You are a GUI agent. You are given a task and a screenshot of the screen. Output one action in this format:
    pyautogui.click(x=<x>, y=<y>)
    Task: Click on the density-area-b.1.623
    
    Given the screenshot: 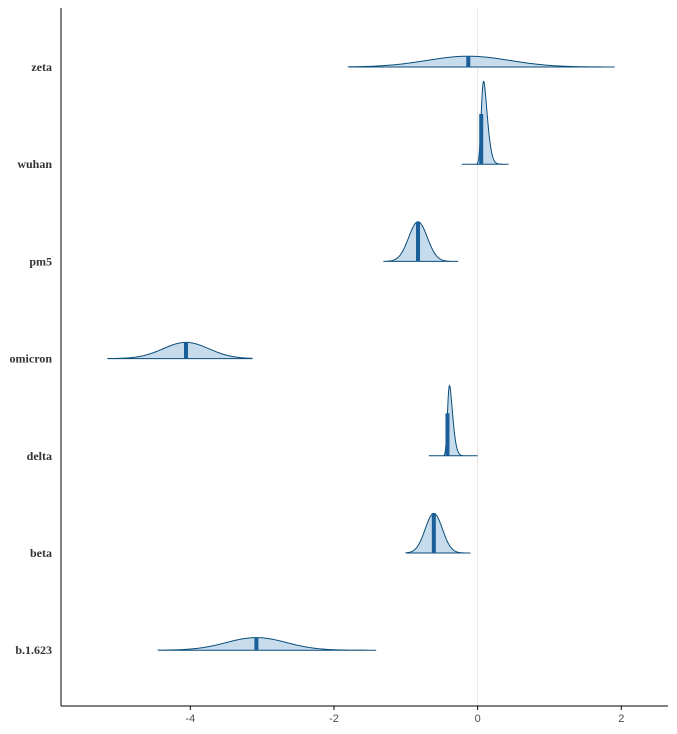 What is the action you would take?
    pyautogui.click(x=266, y=644)
    